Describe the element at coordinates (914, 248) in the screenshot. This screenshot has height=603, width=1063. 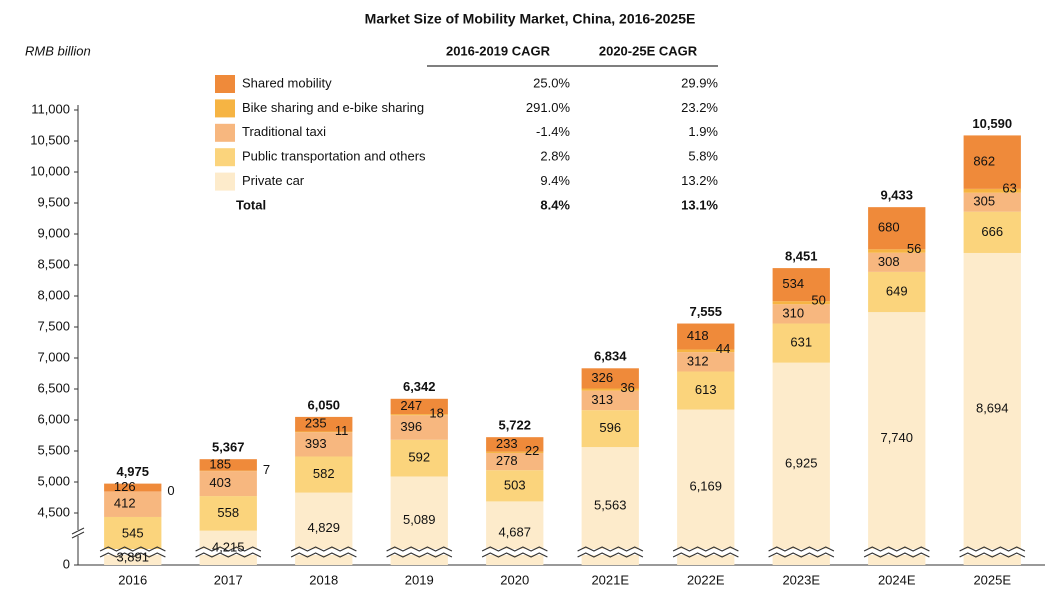
I see `value-label: 56` at that location.